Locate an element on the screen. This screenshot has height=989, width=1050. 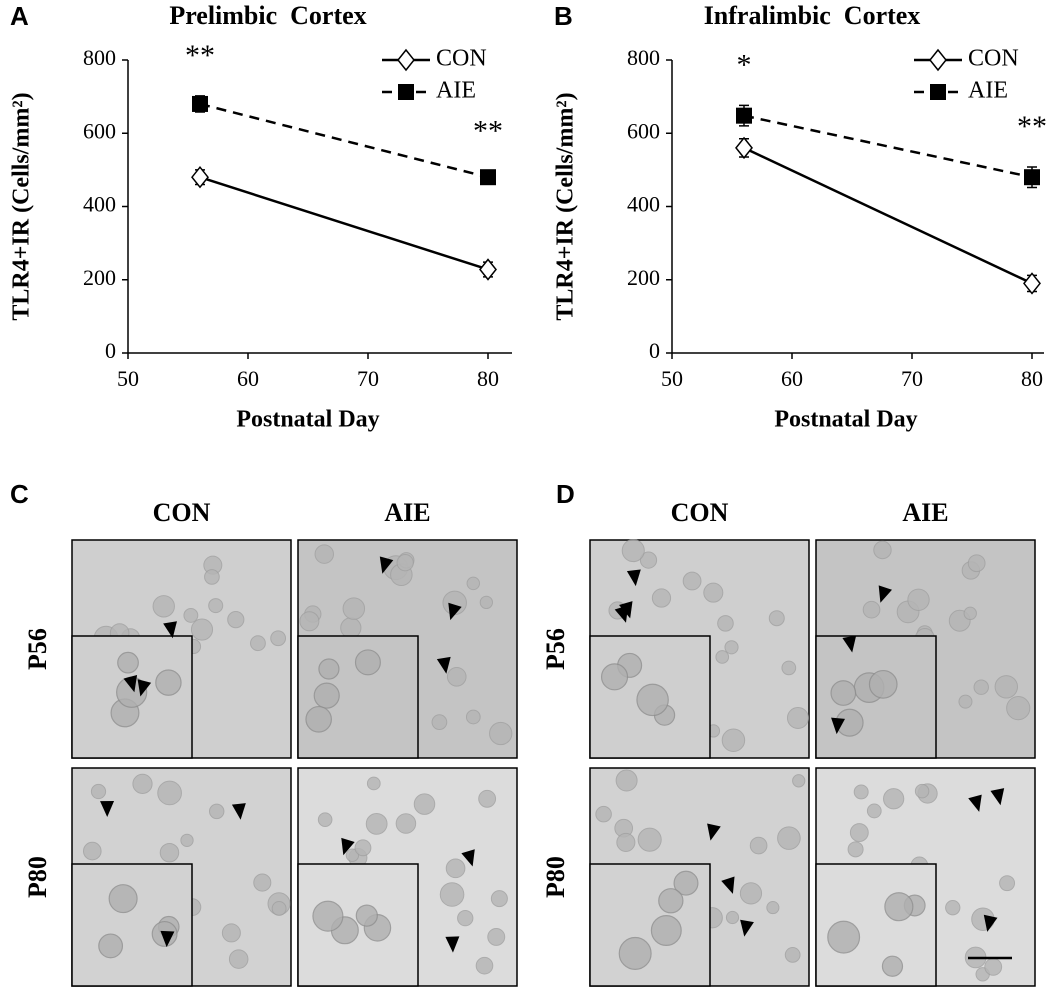
column-label: AIE is located at coordinates (925, 512).